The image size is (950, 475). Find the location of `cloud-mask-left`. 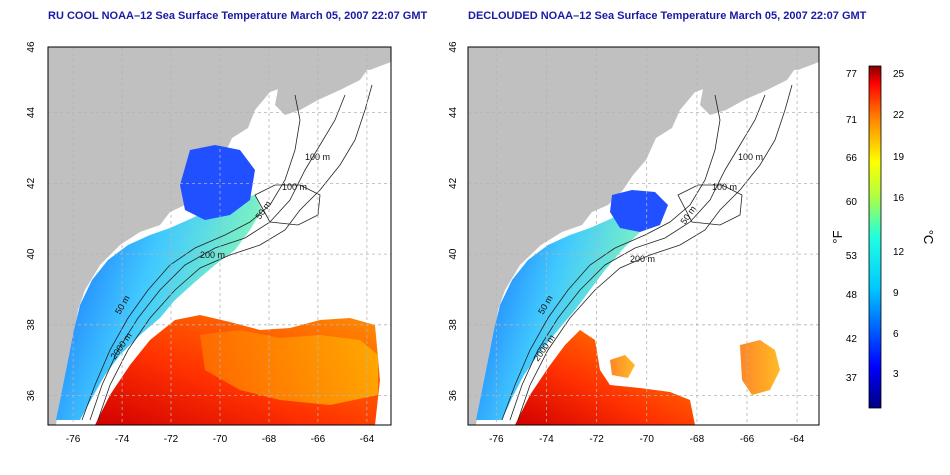

cloud-mask-left is located at coordinates (290, 291).